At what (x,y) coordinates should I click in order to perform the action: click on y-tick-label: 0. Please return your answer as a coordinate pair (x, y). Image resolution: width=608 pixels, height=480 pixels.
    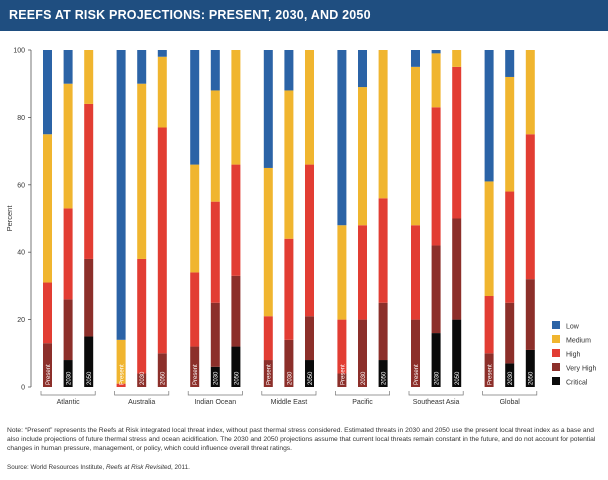
    Looking at the image, I should click on (23, 388).